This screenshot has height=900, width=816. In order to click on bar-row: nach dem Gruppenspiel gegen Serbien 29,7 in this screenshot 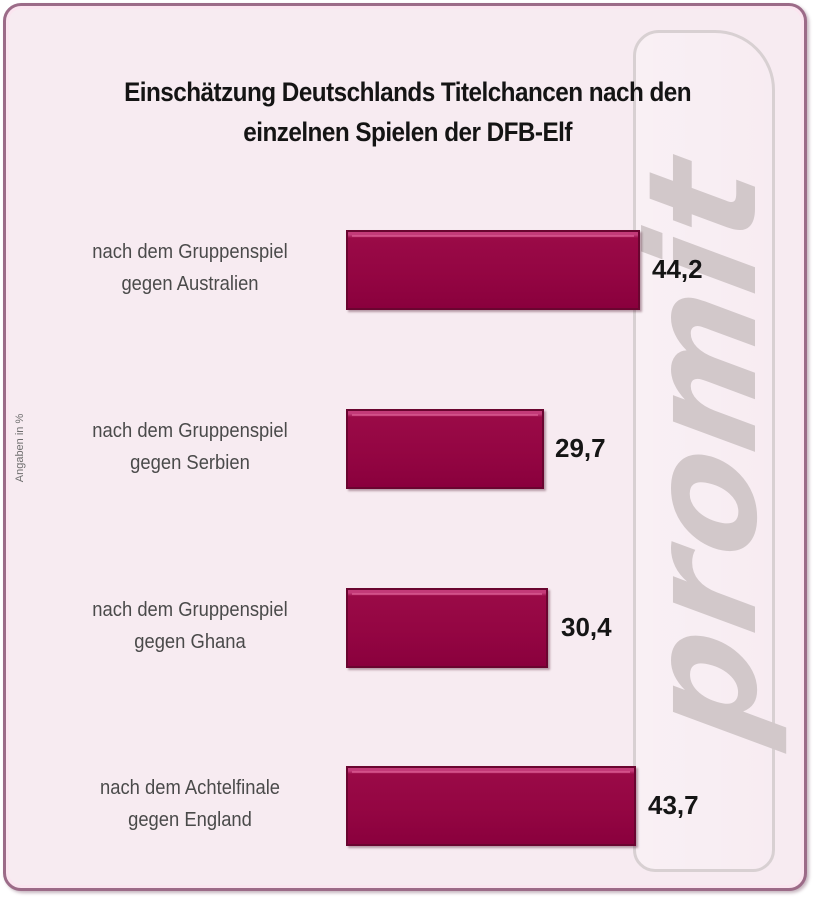, I will do `click(408, 449)`.